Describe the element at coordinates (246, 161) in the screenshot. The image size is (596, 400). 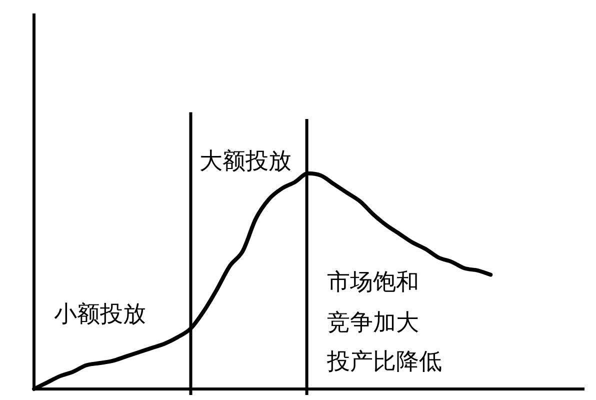
I see `annotation: 大额投放` at that location.